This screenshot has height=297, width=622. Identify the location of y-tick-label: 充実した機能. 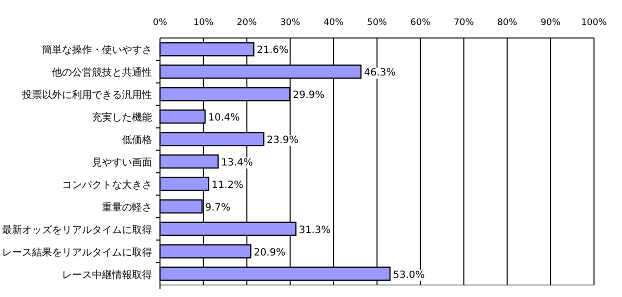
(122, 118).